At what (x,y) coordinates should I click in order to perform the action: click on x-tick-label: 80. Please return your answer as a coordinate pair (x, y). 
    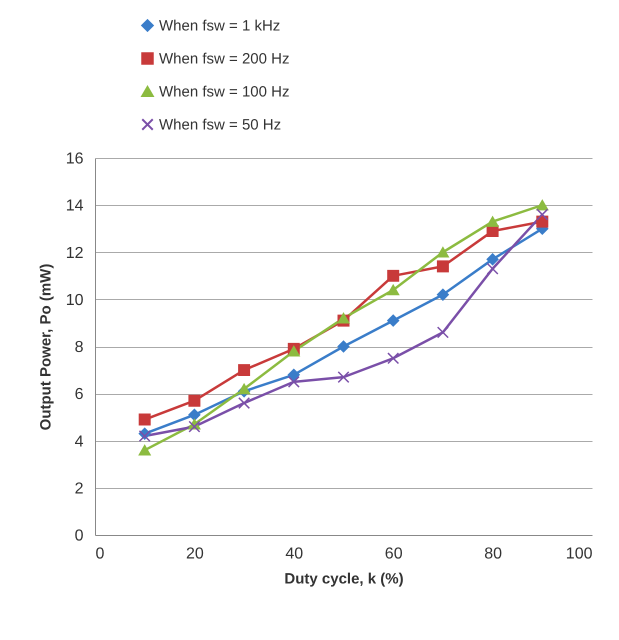
    Looking at the image, I should click on (493, 554).